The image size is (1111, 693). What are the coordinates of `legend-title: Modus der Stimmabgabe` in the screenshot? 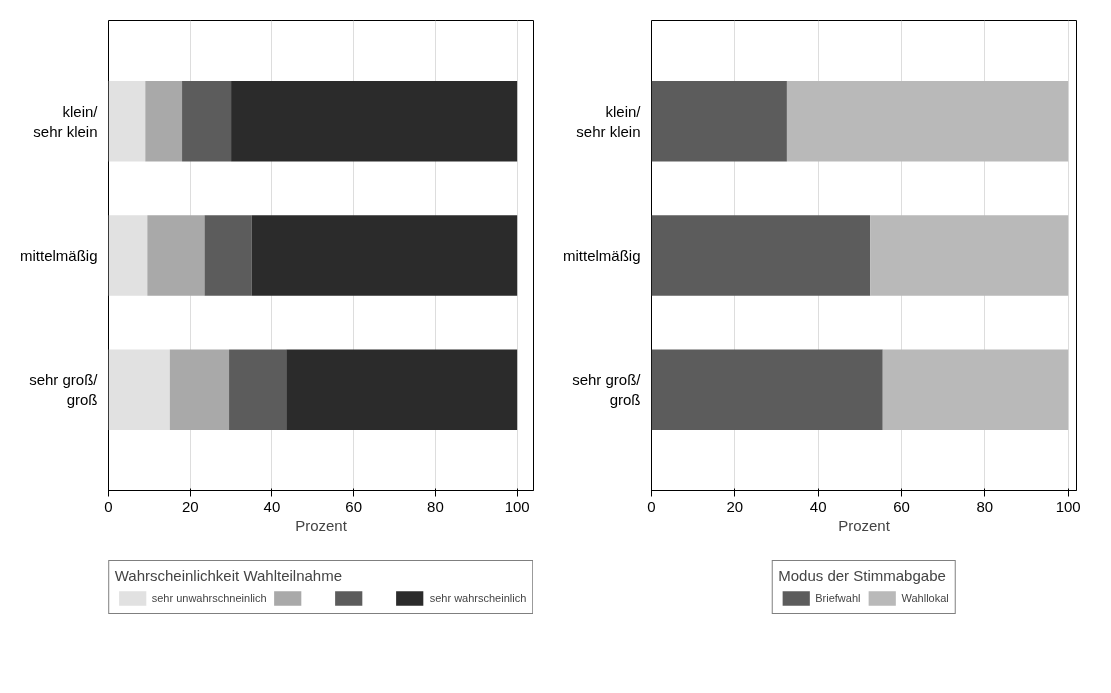 It's located at (862, 575).